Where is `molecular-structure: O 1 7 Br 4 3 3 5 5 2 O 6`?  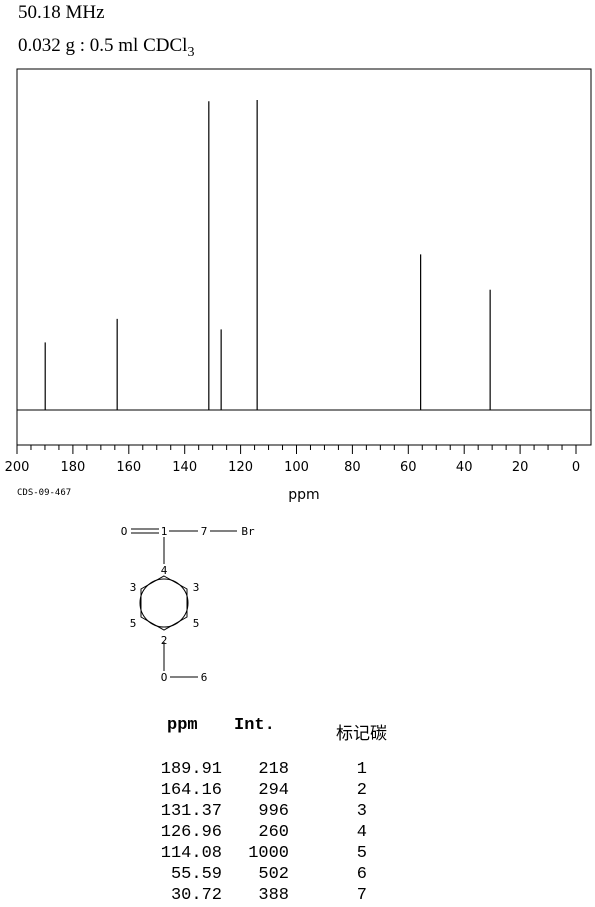
molecular-structure: O 1 7 Br 4 3 3 5 5 2 O 6 is located at coordinates (188, 604).